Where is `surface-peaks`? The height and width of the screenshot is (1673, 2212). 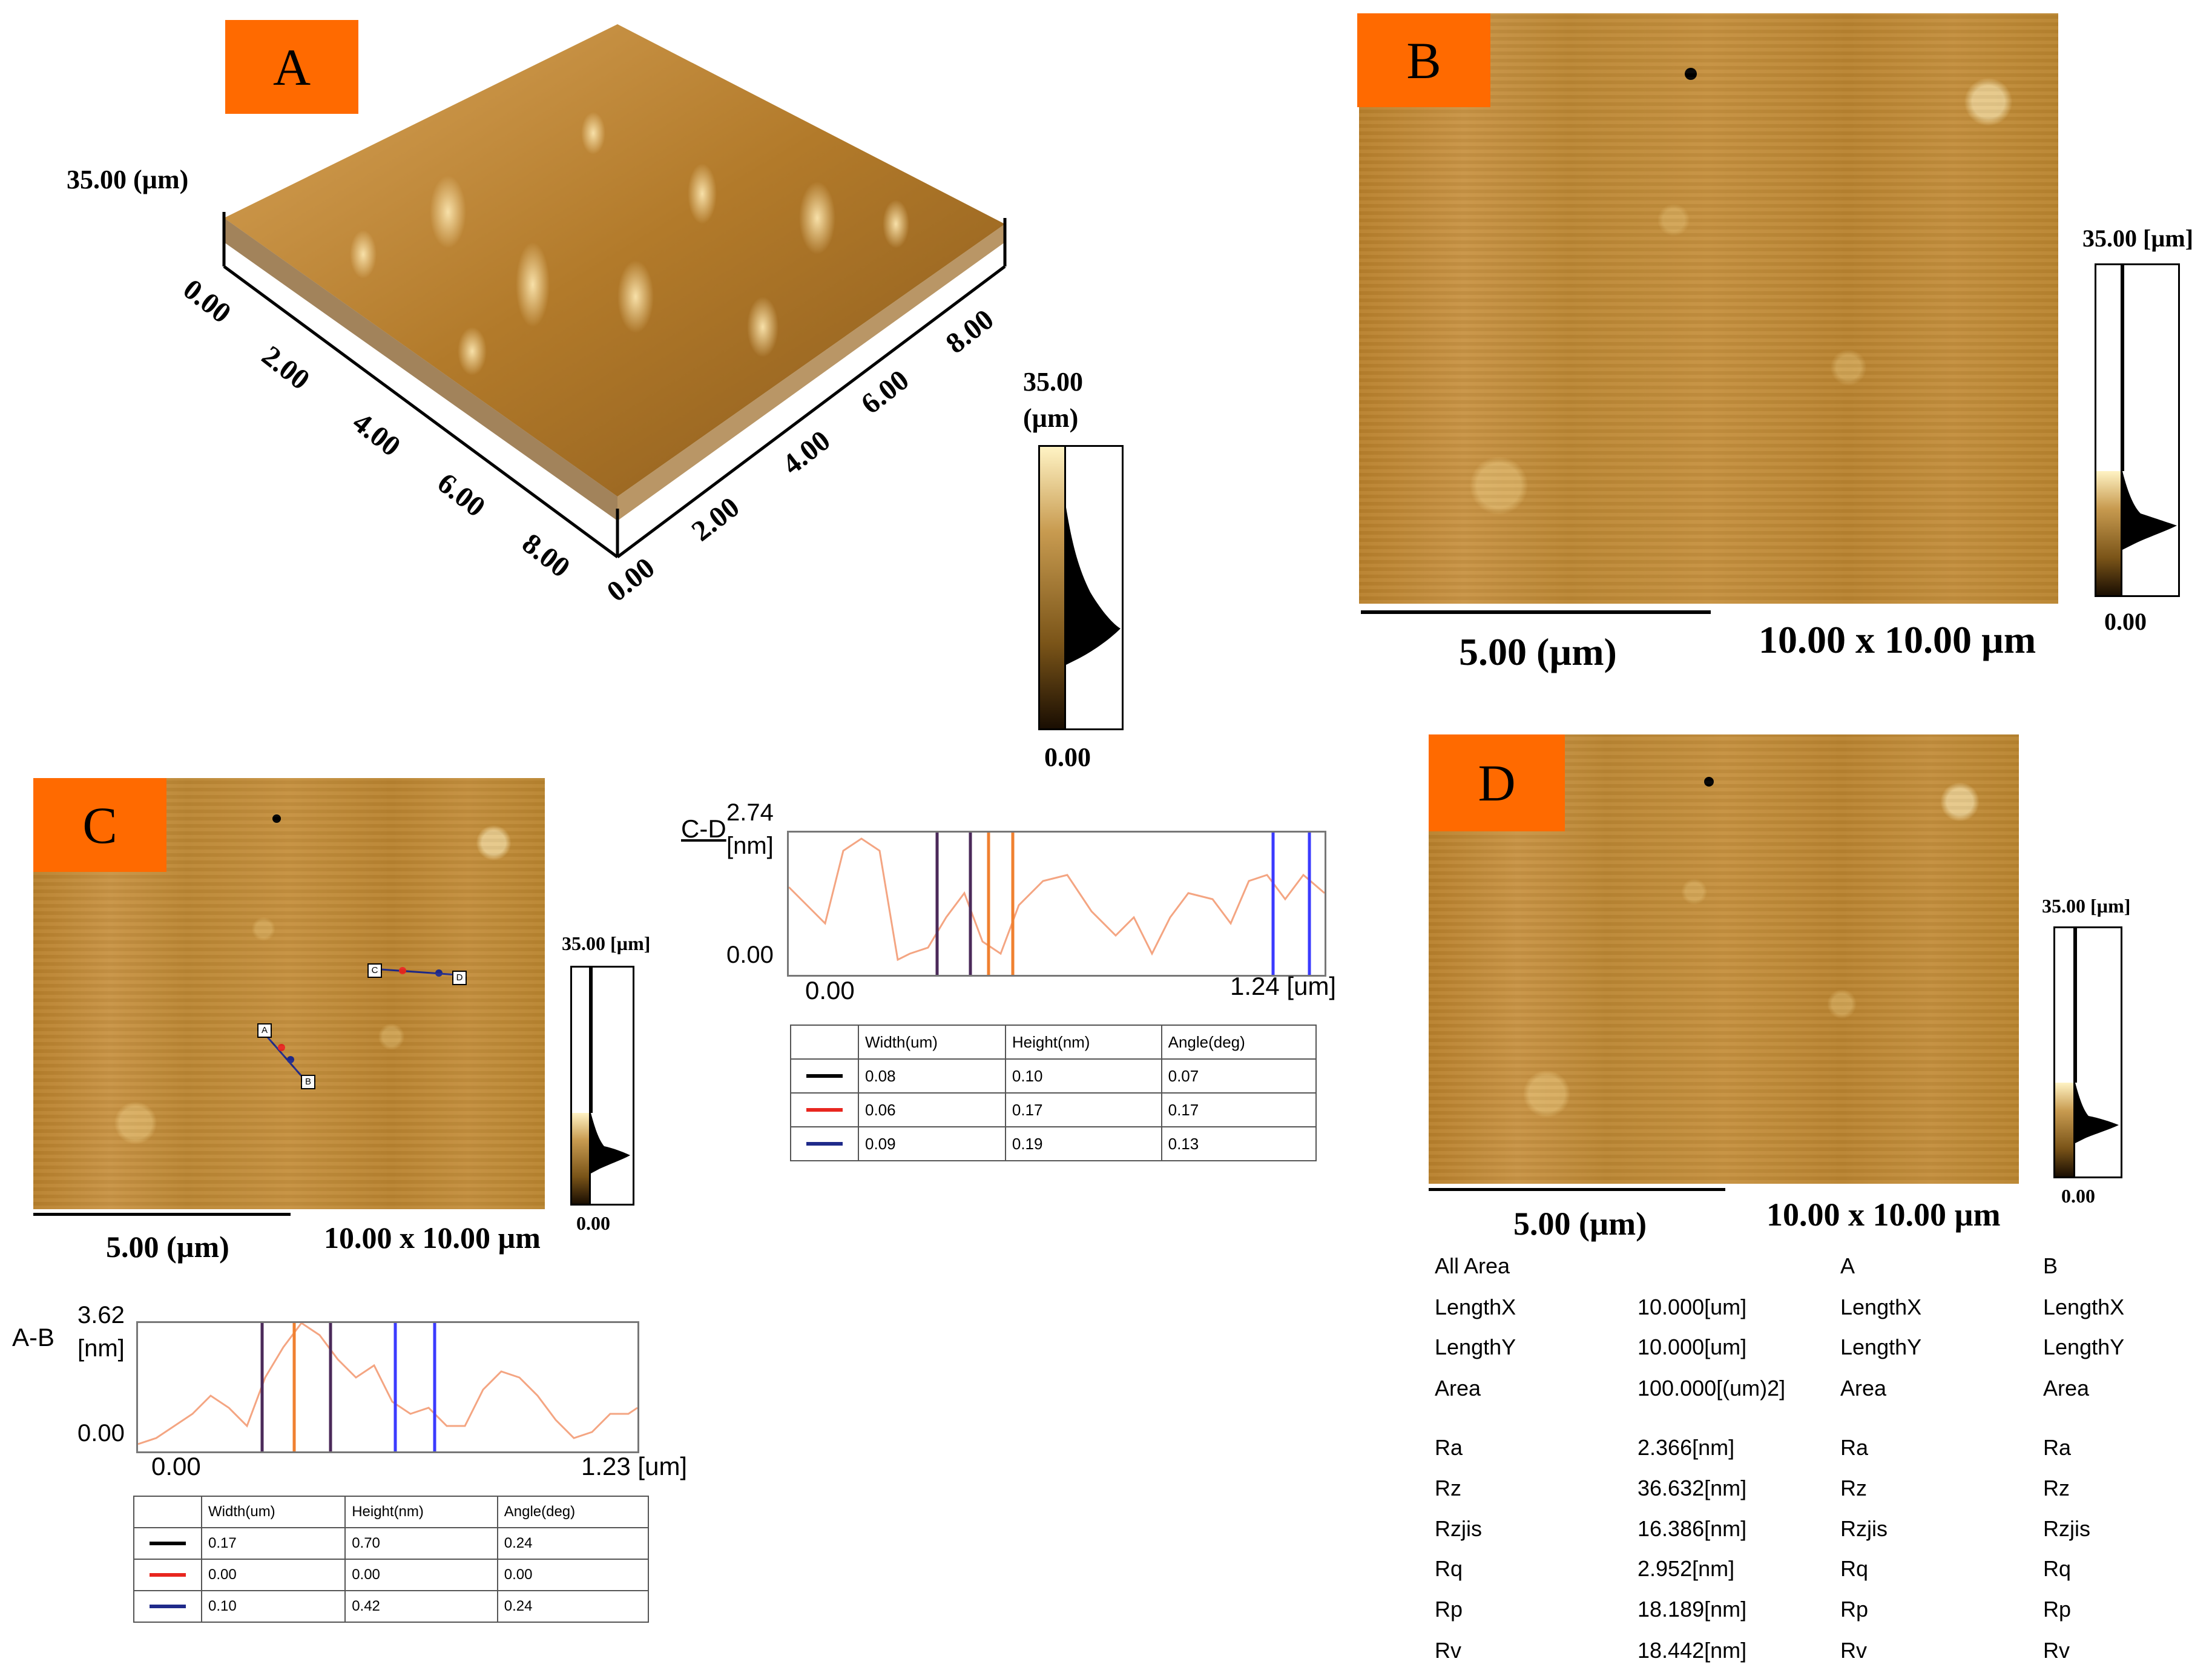 surface-peaks is located at coordinates (629, 243).